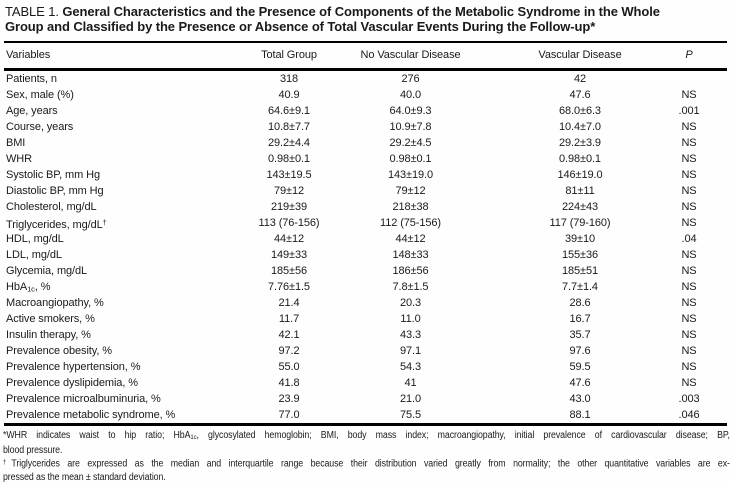  What do you see at coordinates (40, 94) in the screenshot?
I see `row-label: Sex, male (%)` at bounding box center [40, 94].